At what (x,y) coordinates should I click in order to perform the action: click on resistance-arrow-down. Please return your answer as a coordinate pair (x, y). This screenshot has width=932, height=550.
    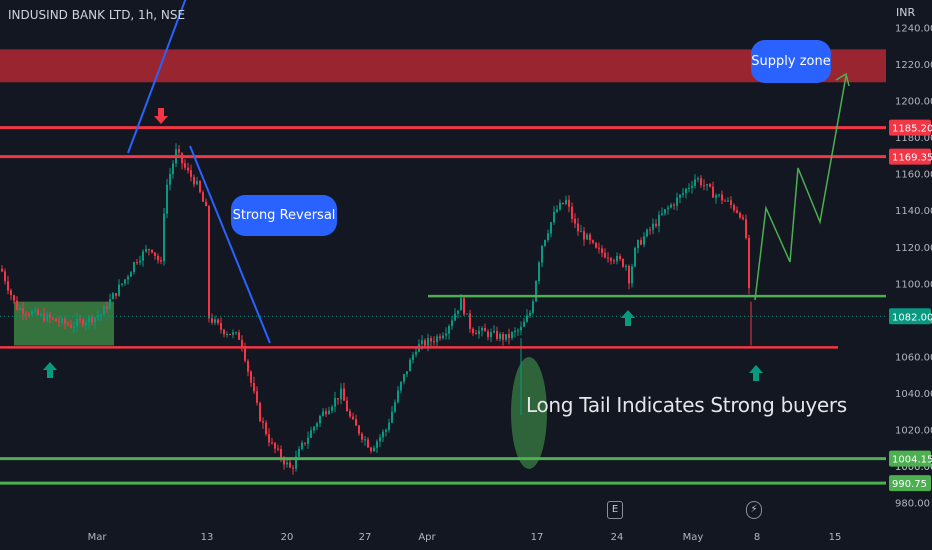
    Looking at the image, I should click on (161, 116).